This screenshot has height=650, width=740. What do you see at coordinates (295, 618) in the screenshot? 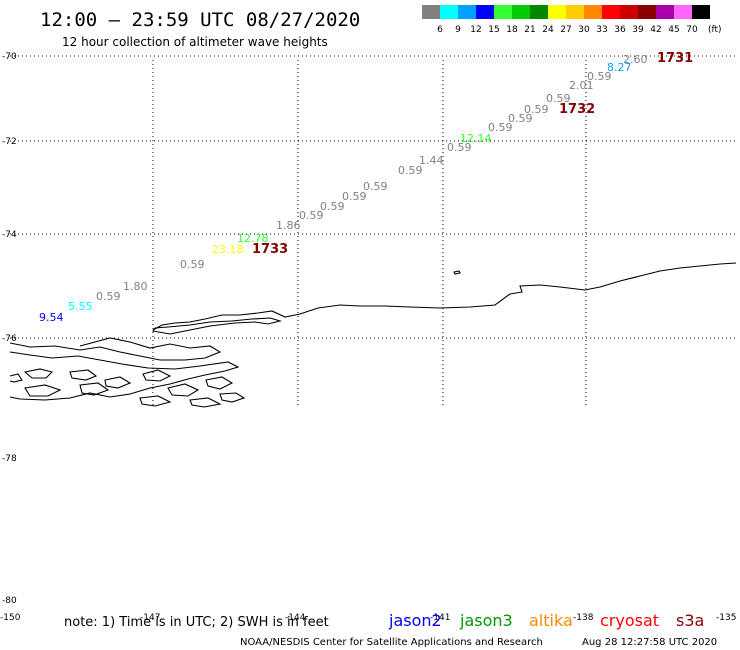
I see `lon-label-144: -144` at bounding box center [295, 618].